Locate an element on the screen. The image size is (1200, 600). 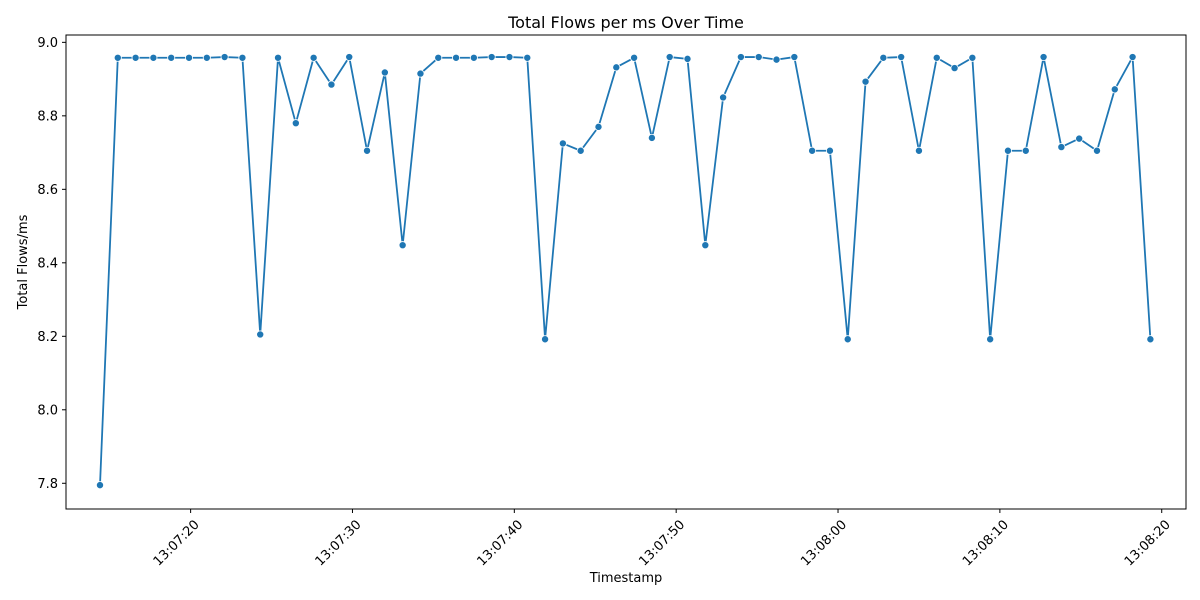
x-tick-label: 13:07:40 is located at coordinates (500, 543).